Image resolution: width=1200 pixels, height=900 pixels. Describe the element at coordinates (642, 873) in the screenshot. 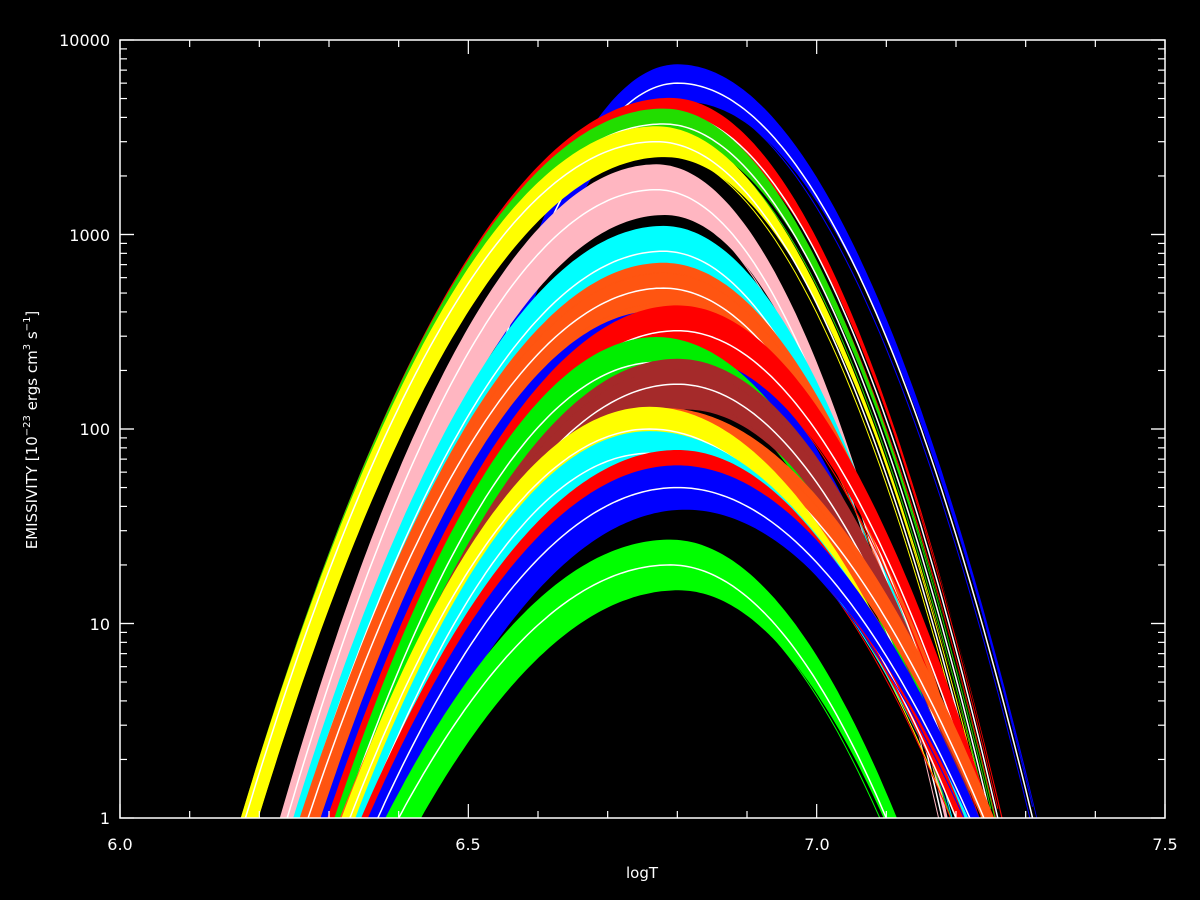

I see `x-axis-title: logT` at that location.